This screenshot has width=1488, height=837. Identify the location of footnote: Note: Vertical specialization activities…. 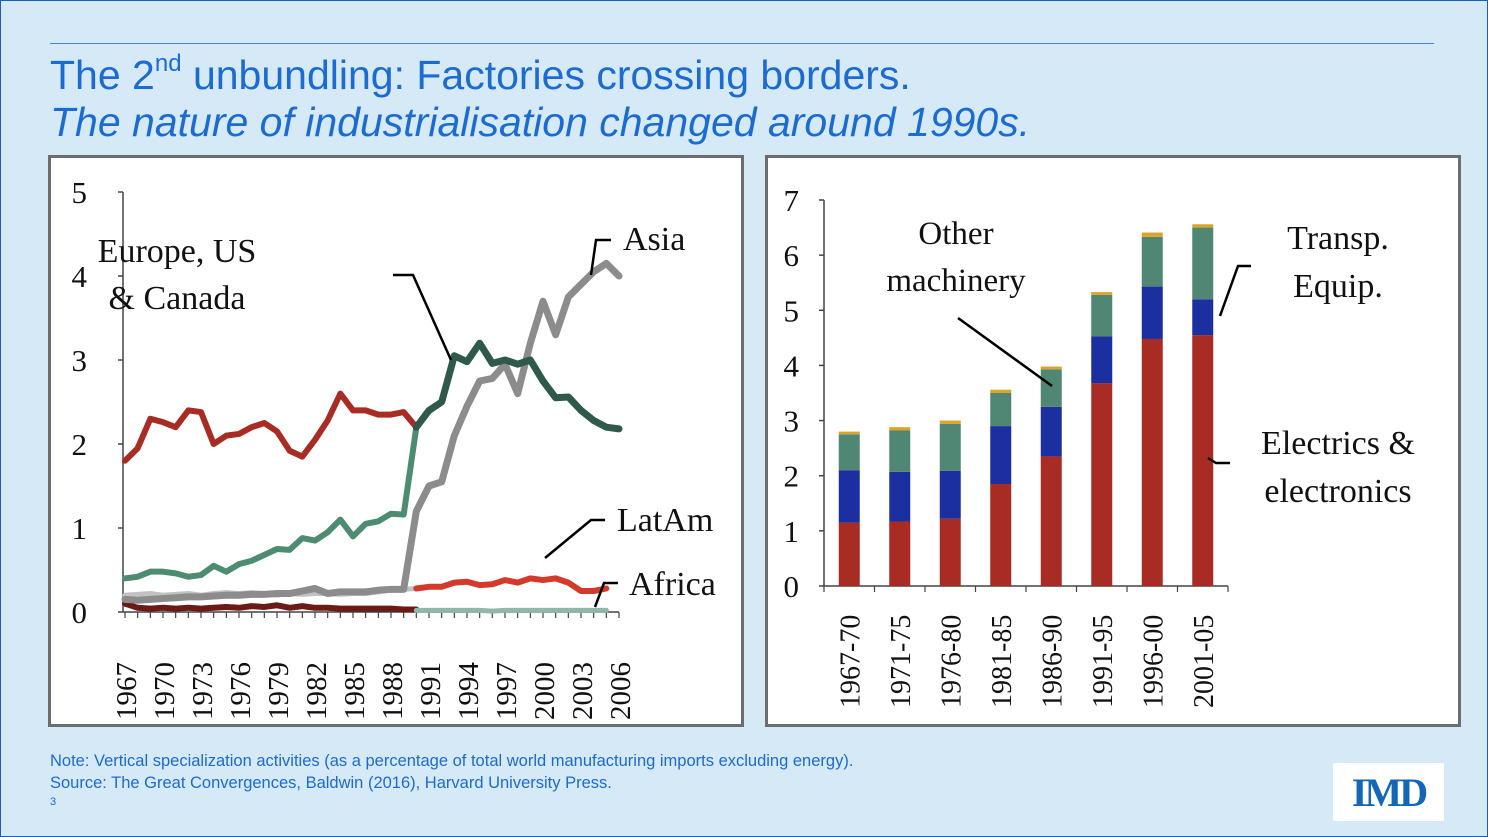
(600, 772).